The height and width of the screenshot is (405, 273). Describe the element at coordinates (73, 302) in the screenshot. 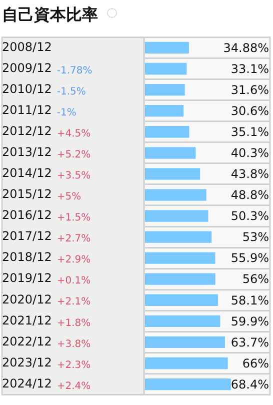

I see `text: +2.1%` at that location.